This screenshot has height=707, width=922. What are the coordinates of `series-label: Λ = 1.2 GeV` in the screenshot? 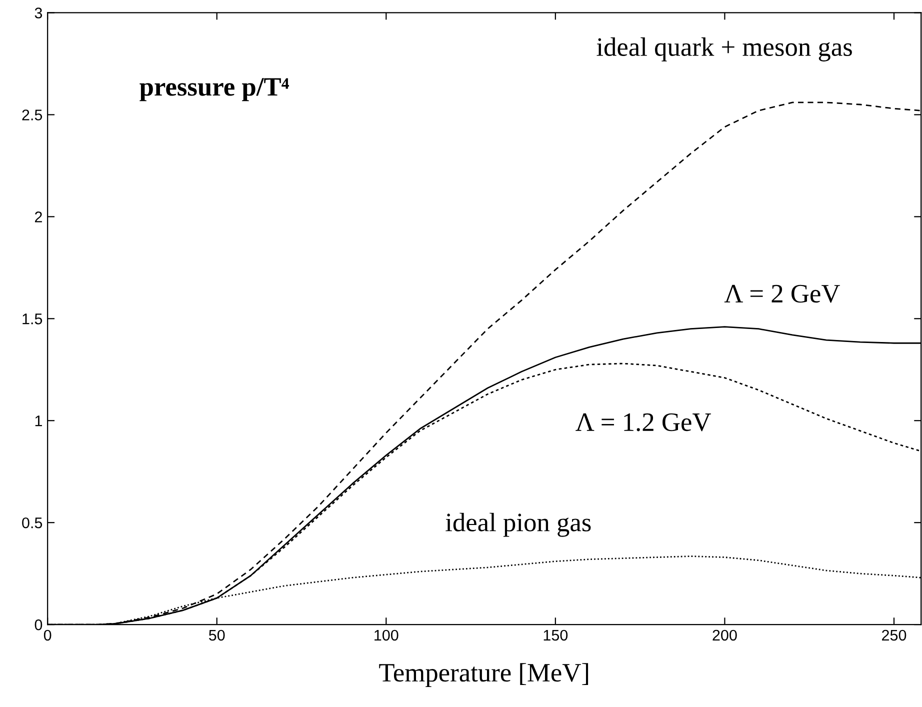 It's located at (643, 422).